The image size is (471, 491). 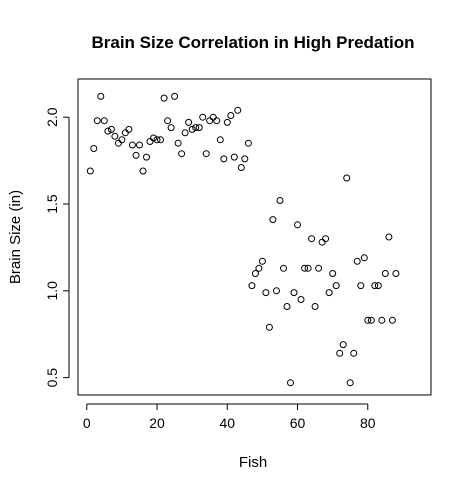 What do you see at coordinates (15, 237) in the screenshot?
I see `y-axis-label: Brain Size (in)` at bounding box center [15, 237].